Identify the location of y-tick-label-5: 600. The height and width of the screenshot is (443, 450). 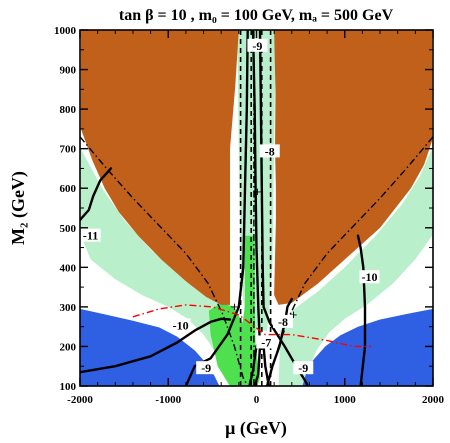
(68, 189).